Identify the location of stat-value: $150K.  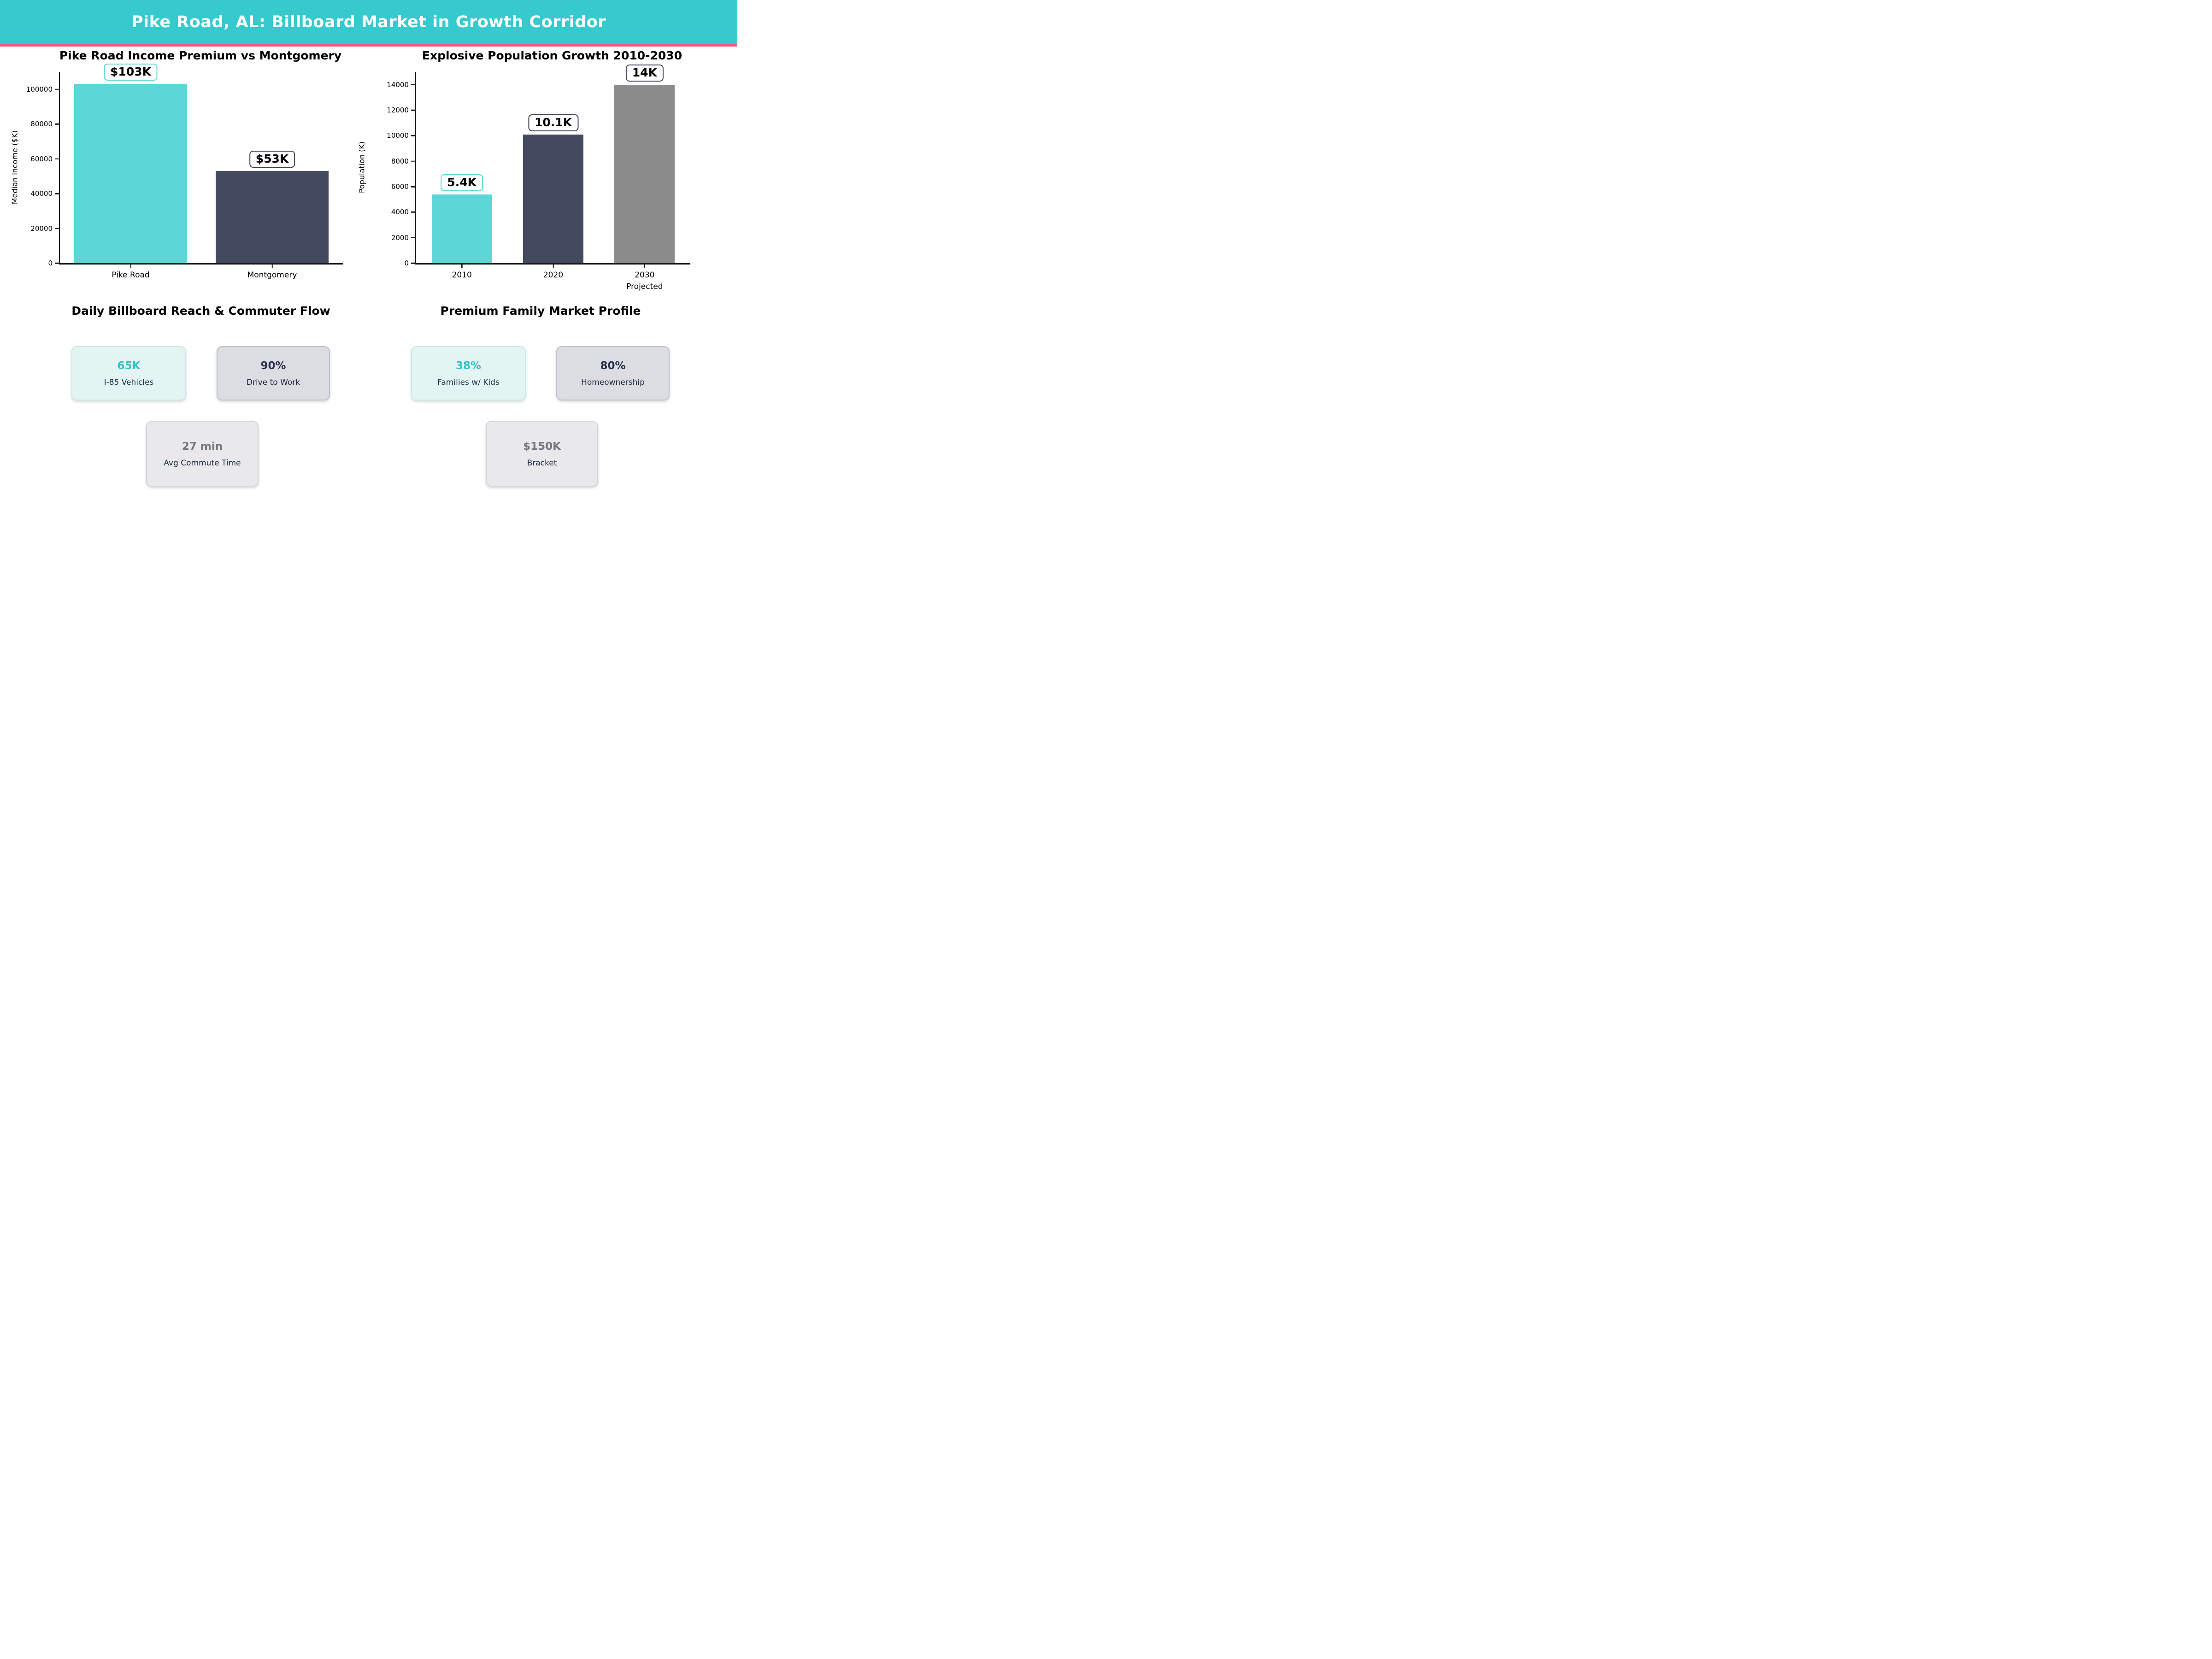
(542, 446).